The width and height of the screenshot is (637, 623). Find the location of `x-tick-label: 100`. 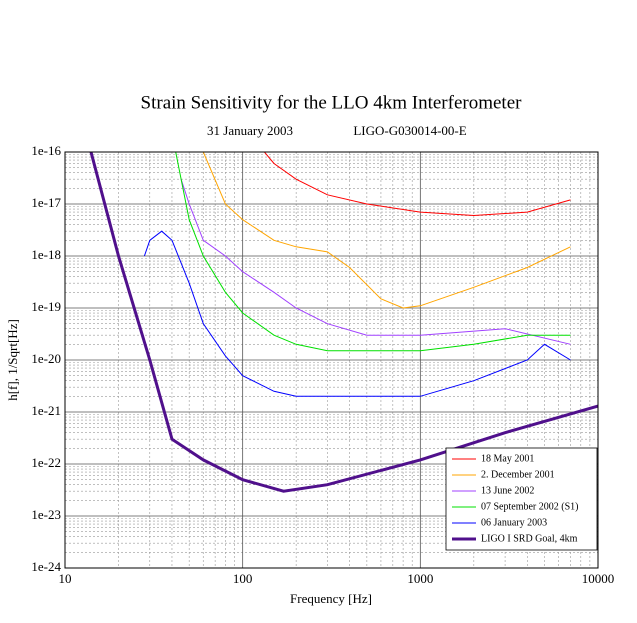

x-tick-label: 100 is located at coordinates (243, 578).